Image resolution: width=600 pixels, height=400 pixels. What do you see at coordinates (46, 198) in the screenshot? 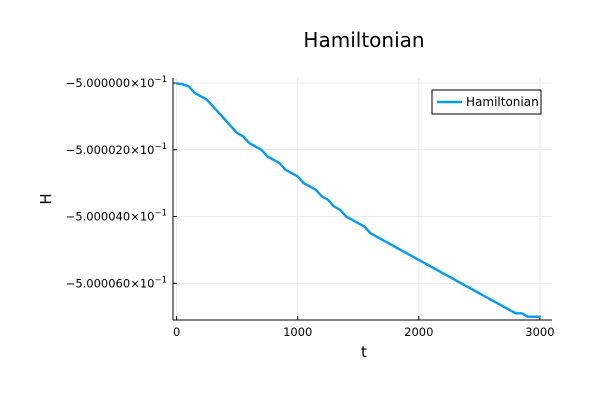
I see `y-axis-label: H` at bounding box center [46, 198].